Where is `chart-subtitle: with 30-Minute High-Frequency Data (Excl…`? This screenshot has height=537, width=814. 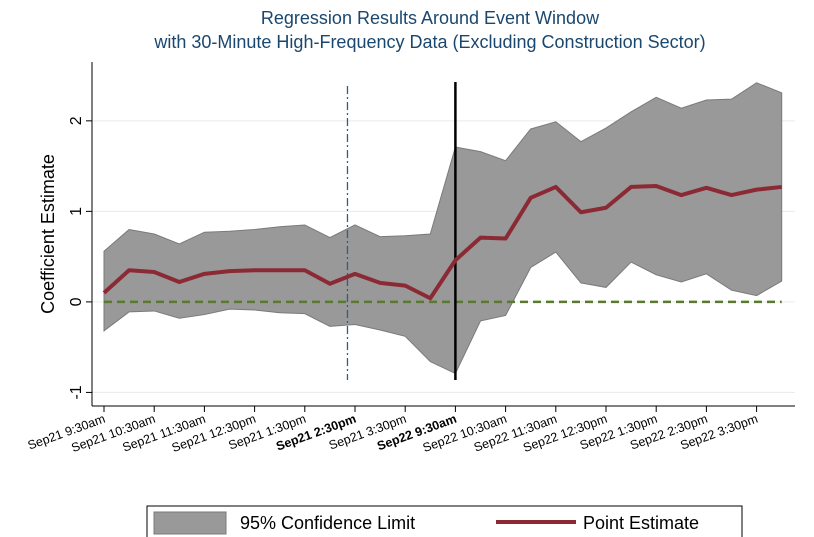
chart-subtitle: with 30-Minute High-Frequency Data (Excl… is located at coordinates (429, 42).